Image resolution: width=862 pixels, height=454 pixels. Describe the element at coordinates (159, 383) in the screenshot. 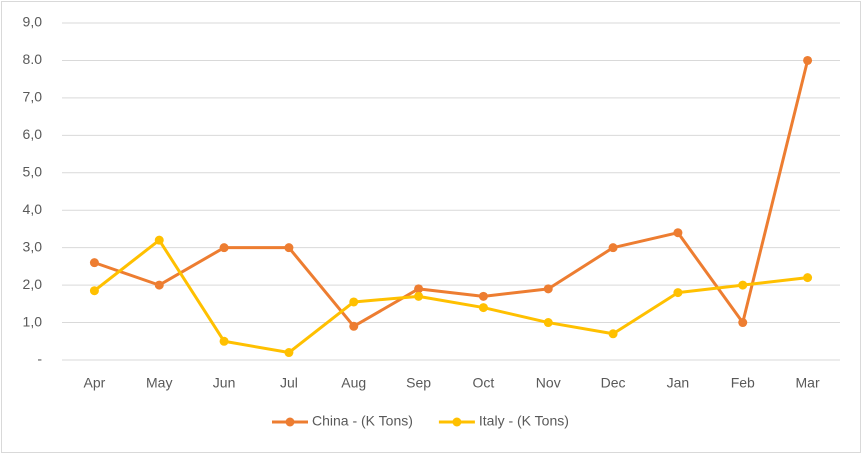

I see `x-tick-label: May` at that location.